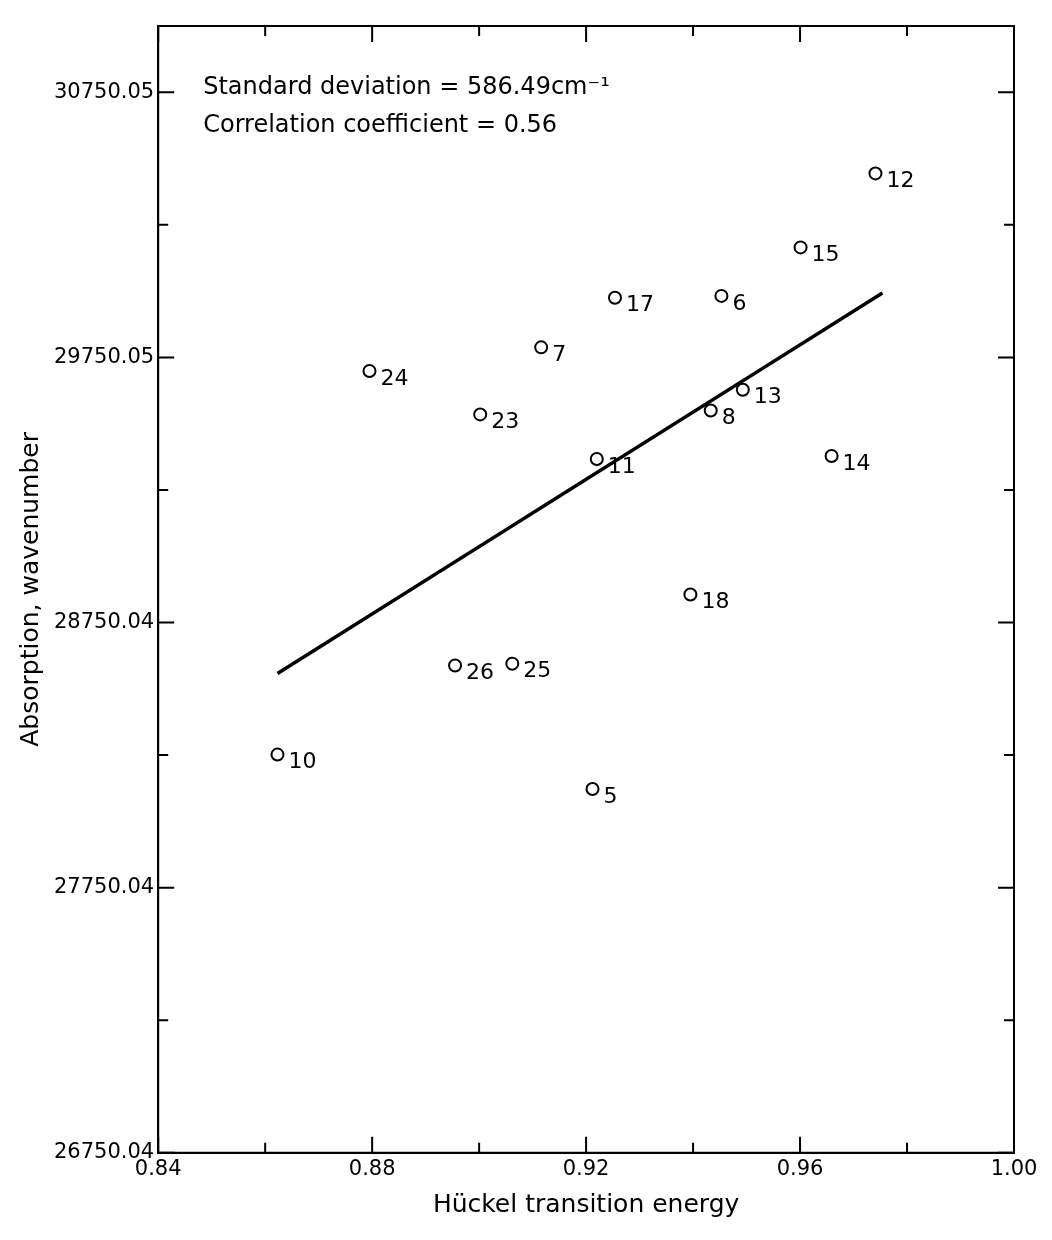 The height and width of the screenshot is (1240, 1052). Describe the element at coordinates (104, 355) in the screenshot. I see `y-tick-label: 29750.05` at that location.